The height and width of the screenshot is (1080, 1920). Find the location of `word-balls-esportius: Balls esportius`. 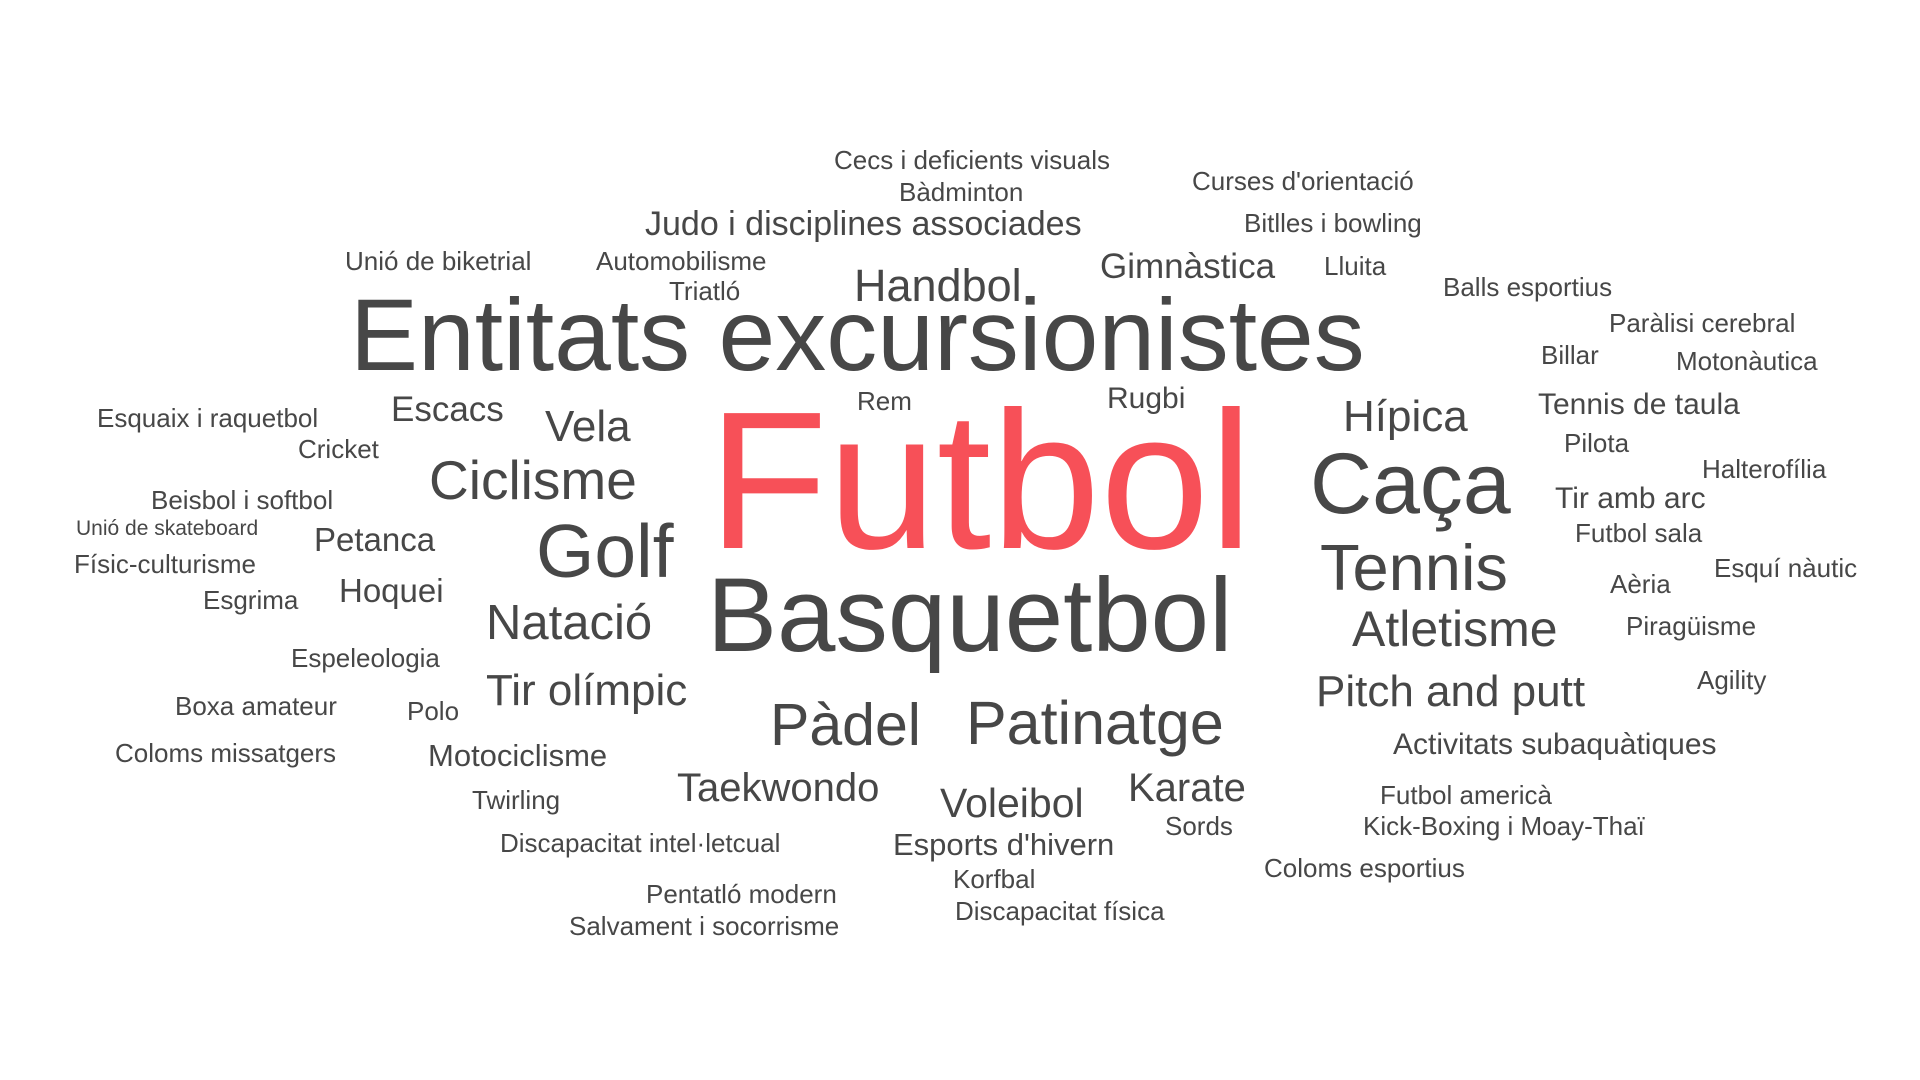

word-balls-esportius: Balls esportius is located at coordinates (1528, 287).